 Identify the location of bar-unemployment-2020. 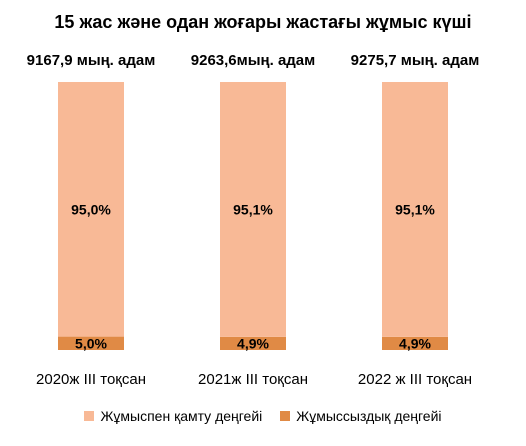
(91, 343).